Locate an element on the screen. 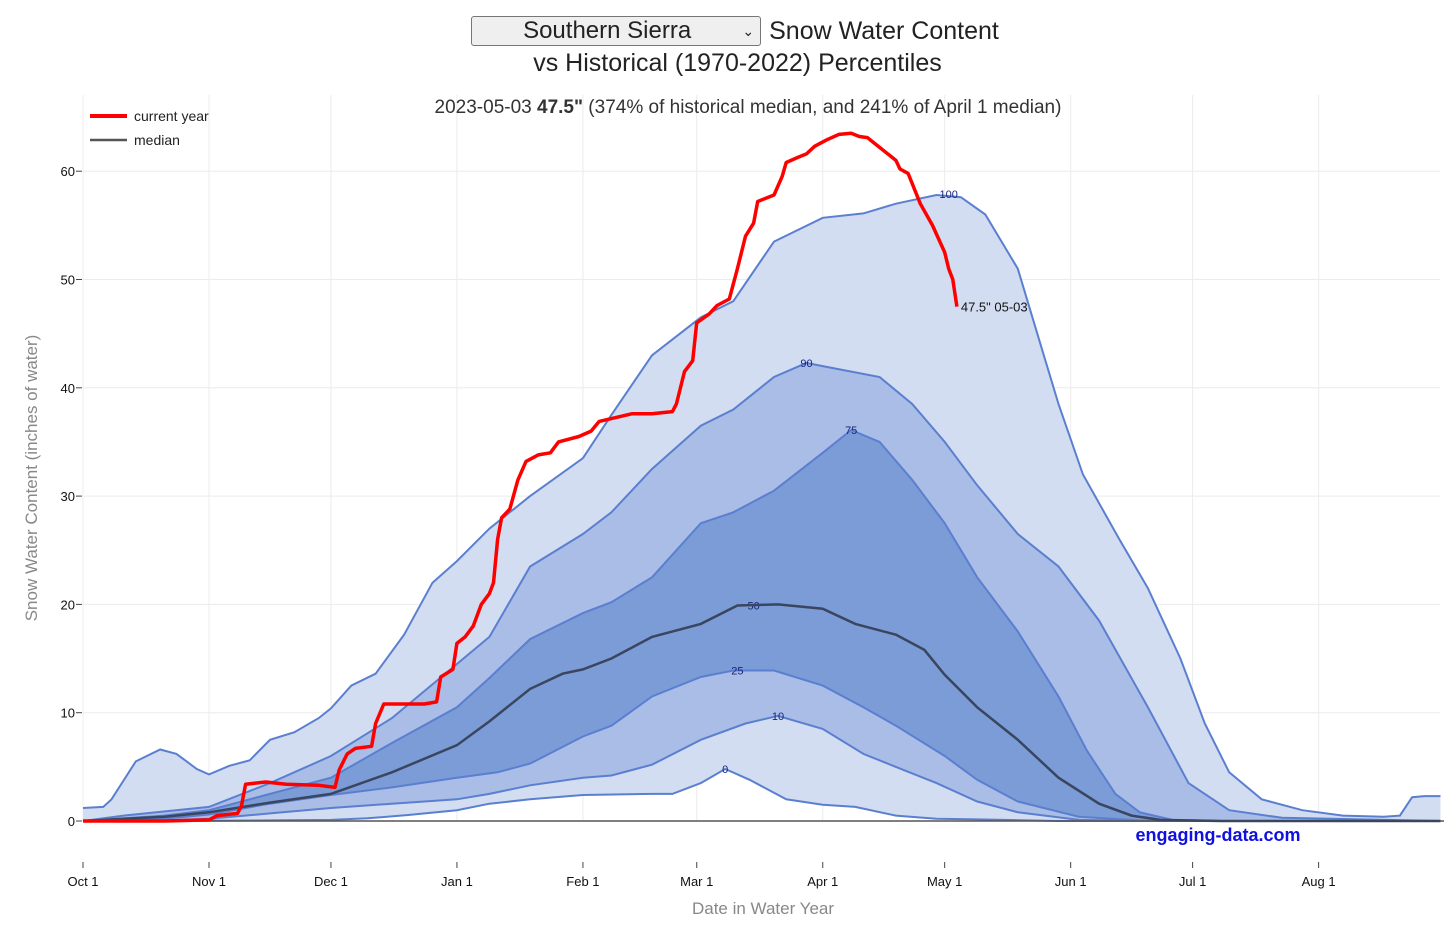 The height and width of the screenshot is (937, 1456). x-tick-label: Jan 1 is located at coordinates (457, 881).